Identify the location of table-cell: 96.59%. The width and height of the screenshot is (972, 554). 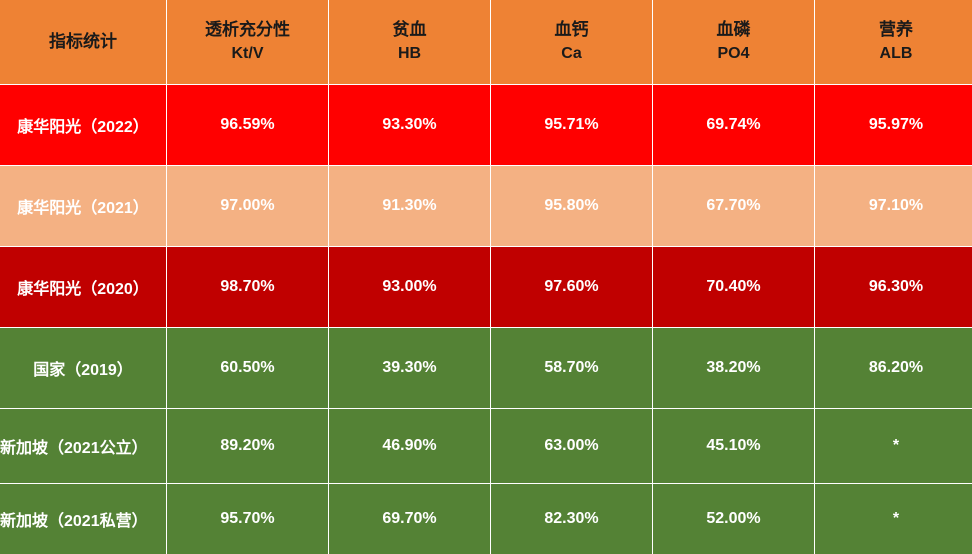
(247, 125).